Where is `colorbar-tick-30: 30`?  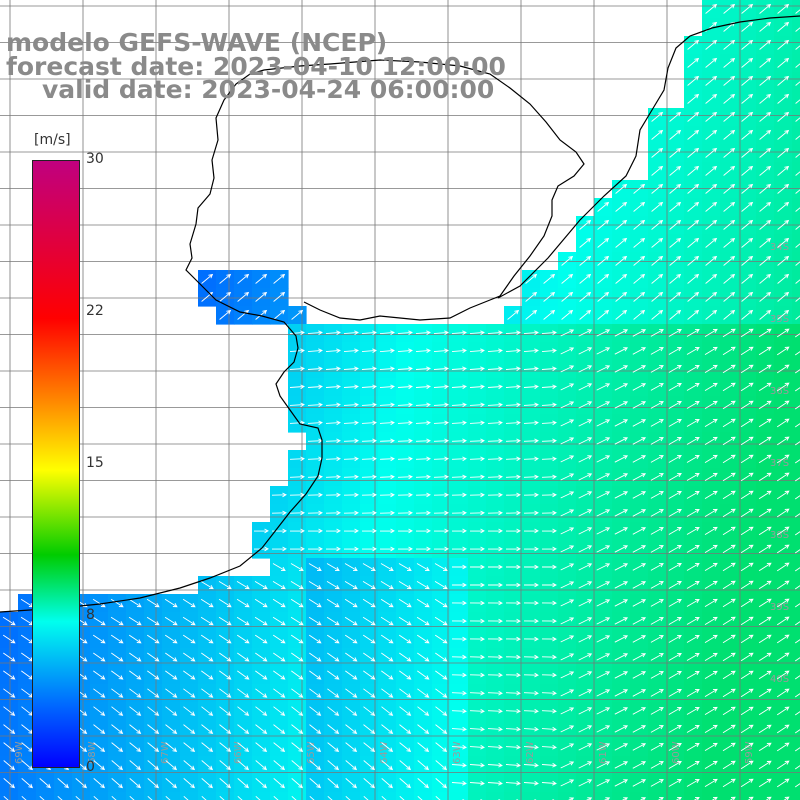
colorbar-tick-30: 30 is located at coordinates (95, 159).